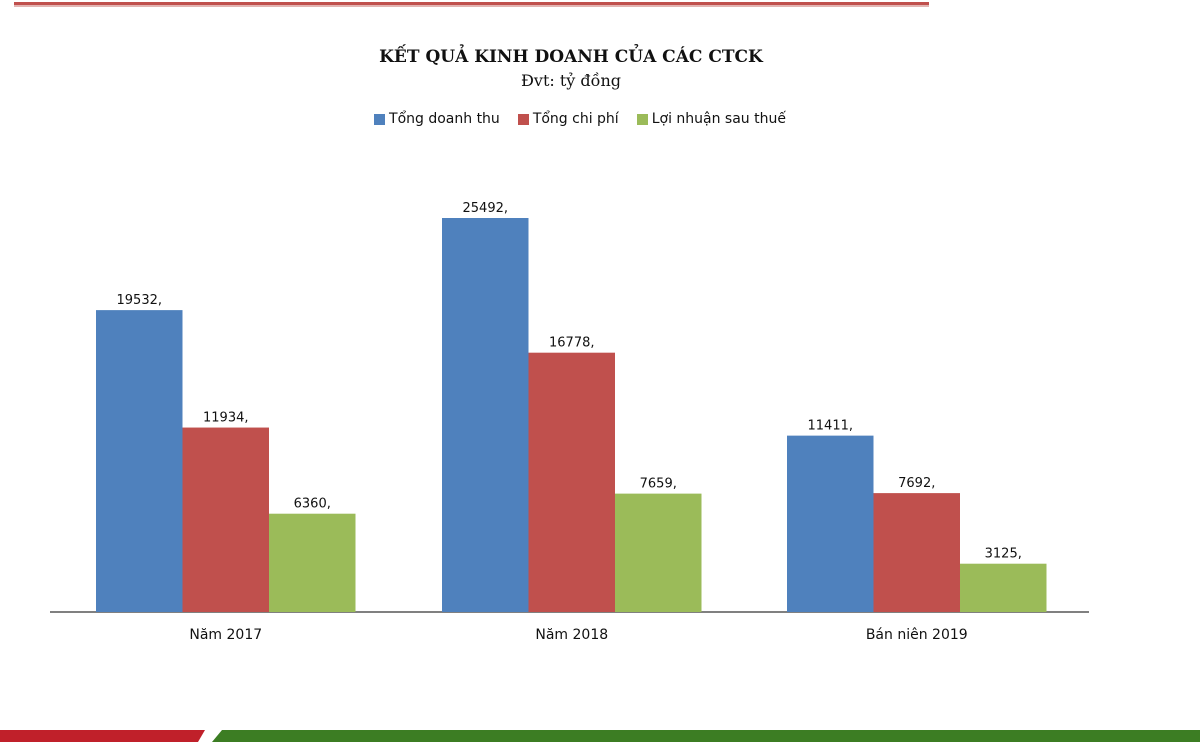  Describe the element at coordinates (706, 736) in the screenshot. I see `footer-band-green` at that location.